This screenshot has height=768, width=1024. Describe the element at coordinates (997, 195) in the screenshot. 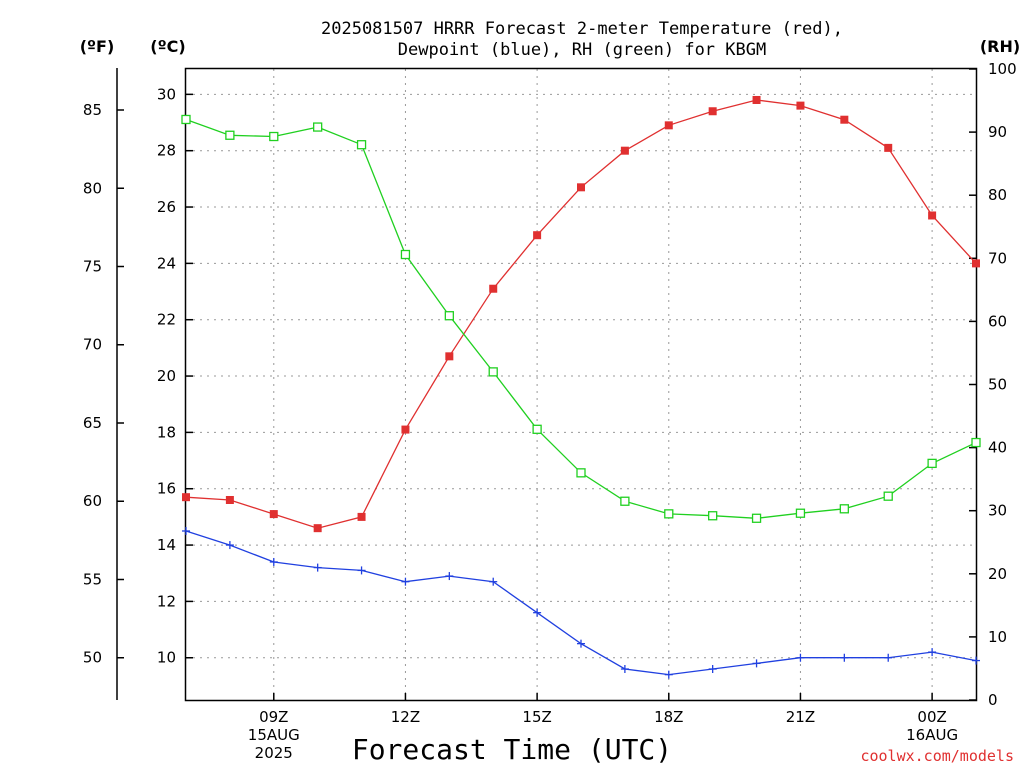

I see `rh-tick-label: 80` at that location.